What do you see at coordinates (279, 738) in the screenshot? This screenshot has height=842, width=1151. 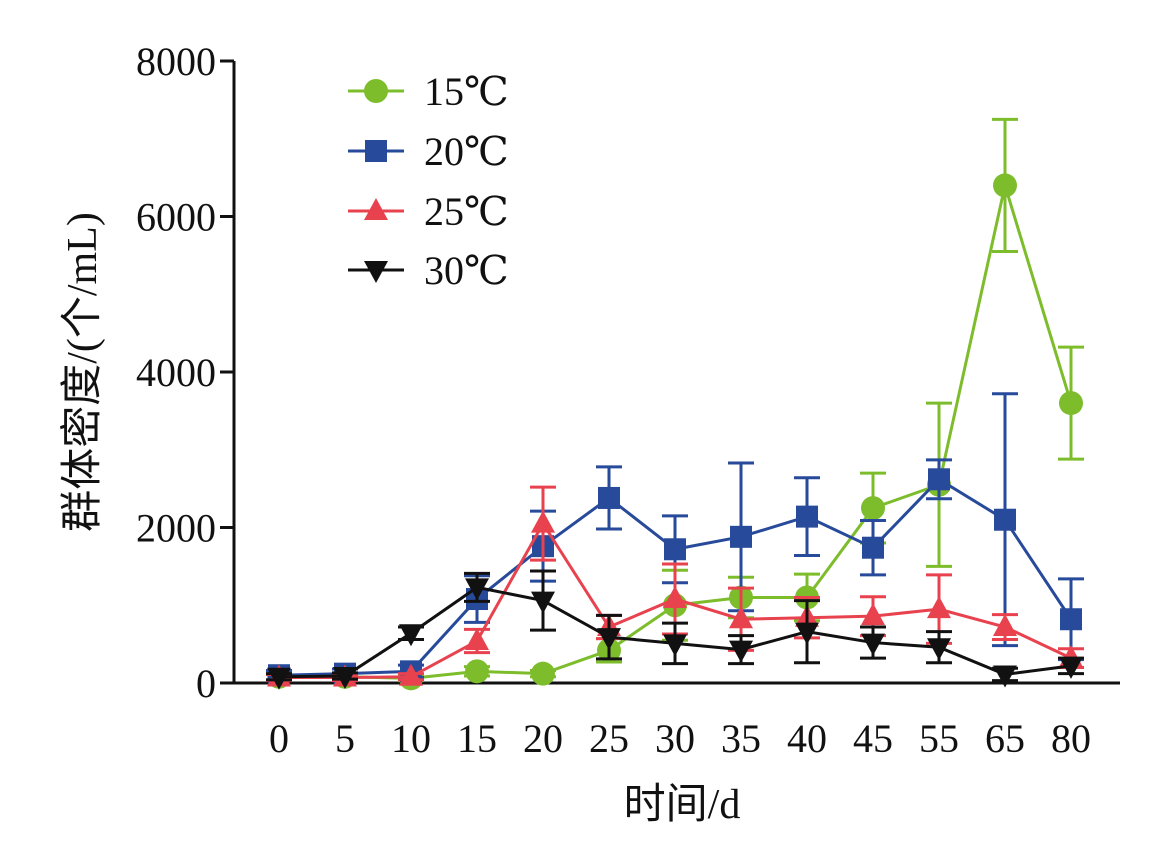 I see `x-tick-label: 0` at bounding box center [279, 738].